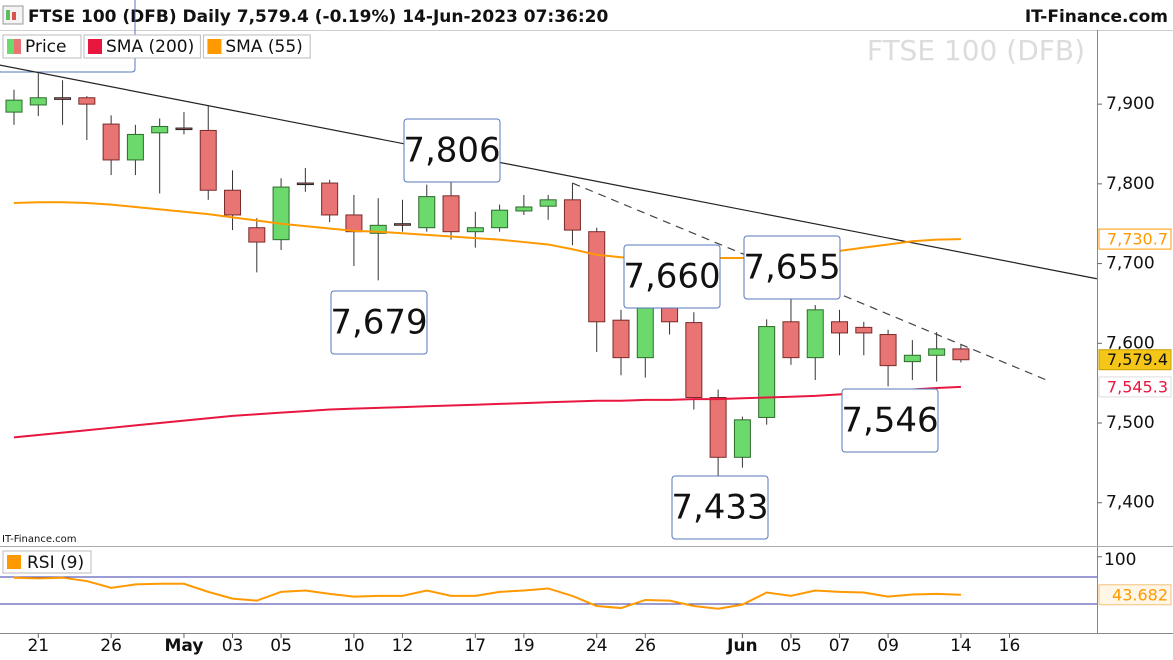 This screenshot has width=1173, height=660. I want to click on annotation: 7,806, so click(451, 151).